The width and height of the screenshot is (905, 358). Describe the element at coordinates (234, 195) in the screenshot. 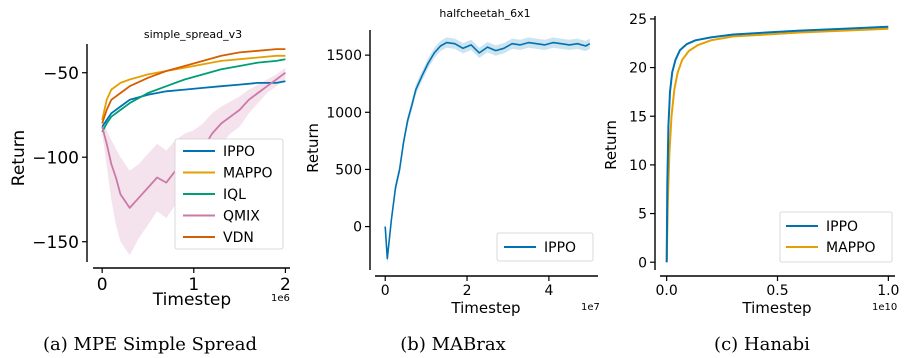

I see `legend-label-iql: IQL` at that location.